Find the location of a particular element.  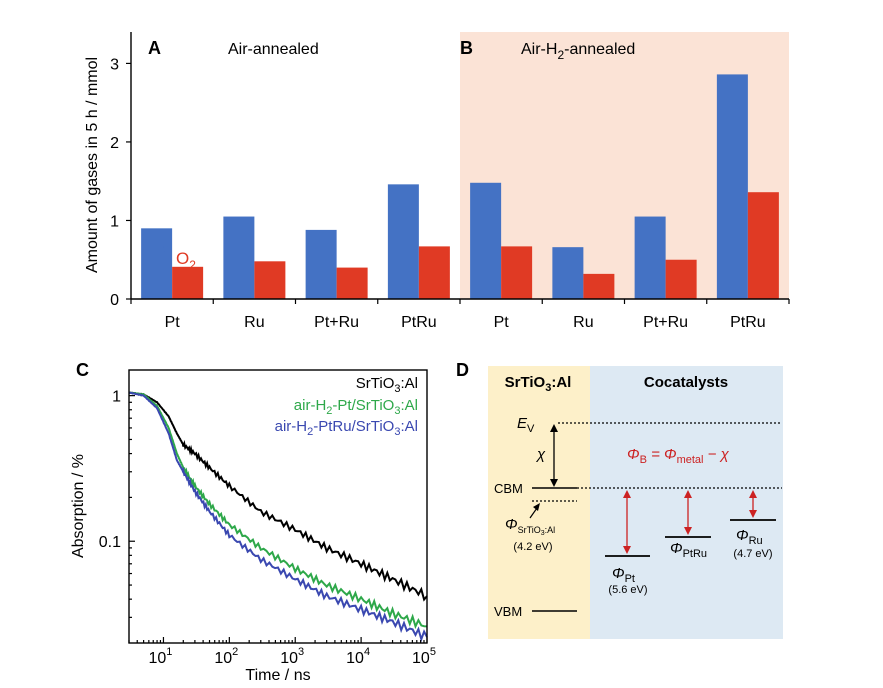

decay-x-tick-base-2: 10 is located at coordinates (289, 658).